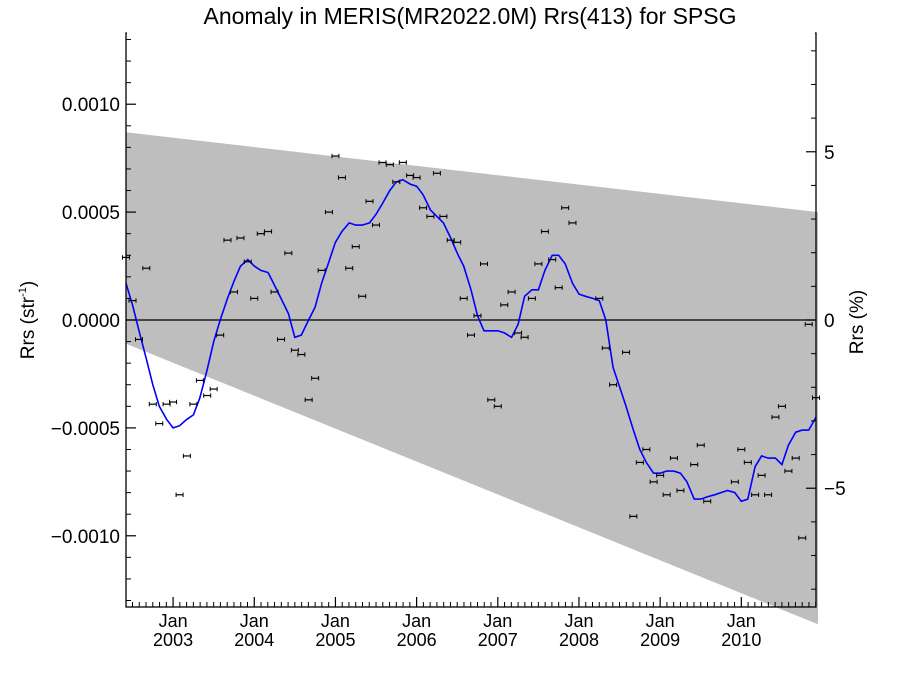 This screenshot has width=900, height=675. What do you see at coordinates (335, 640) in the screenshot?
I see `x-tick-year-label: 2005` at bounding box center [335, 640].